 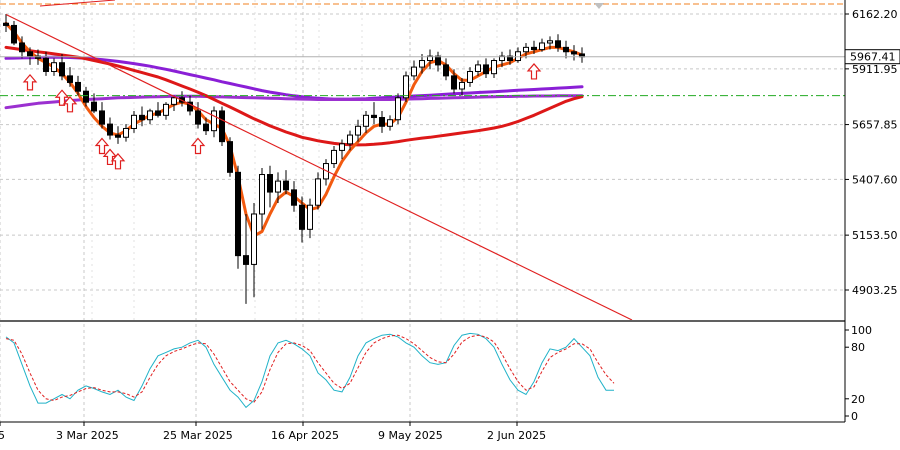 What do you see at coordinates (875, 125) in the screenshot?
I see `price-axis-label: 5657.85` at bounding box center [875, 125].